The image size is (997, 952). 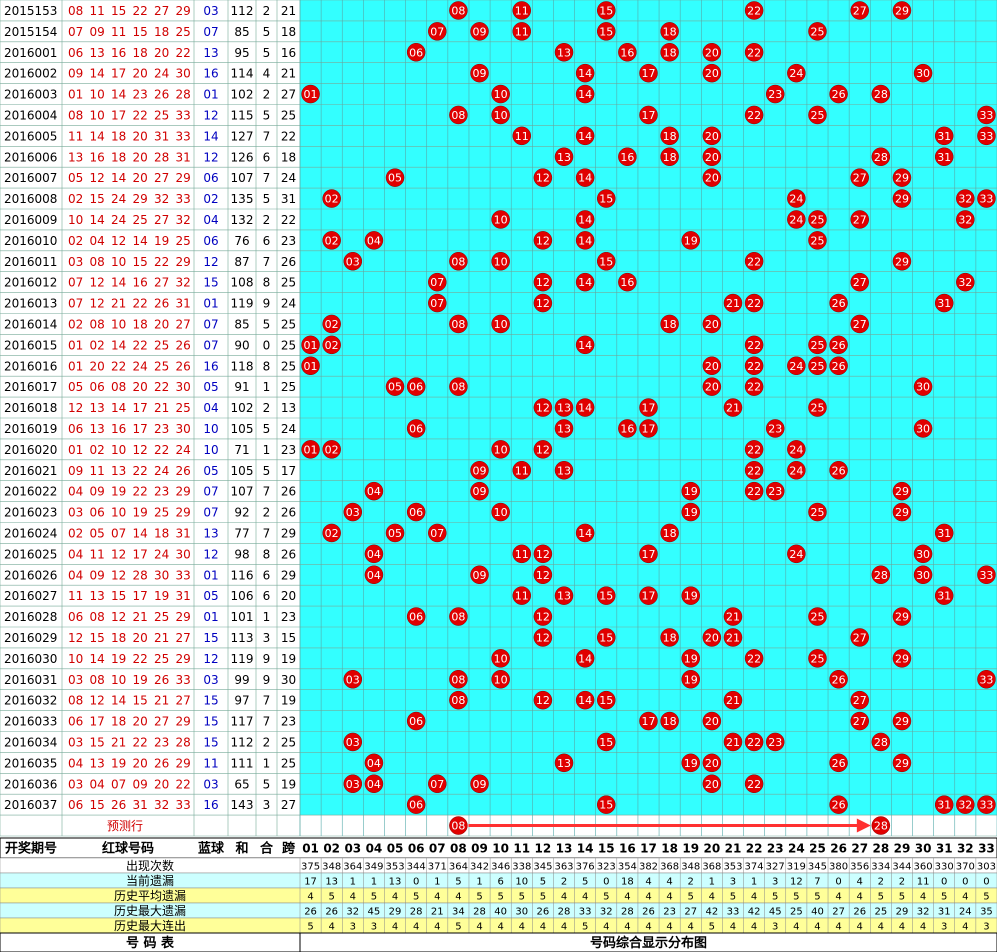 What do you see at coordinates (161, 199) in the screenshot?
I see `red-number: 32` at bounding box center [161, 199].